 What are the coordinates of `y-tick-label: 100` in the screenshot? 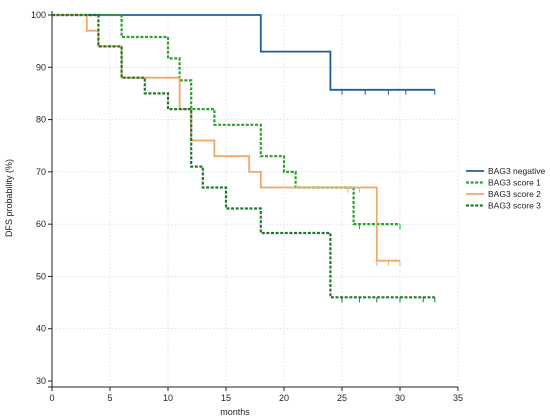 It's located at (38, 15).